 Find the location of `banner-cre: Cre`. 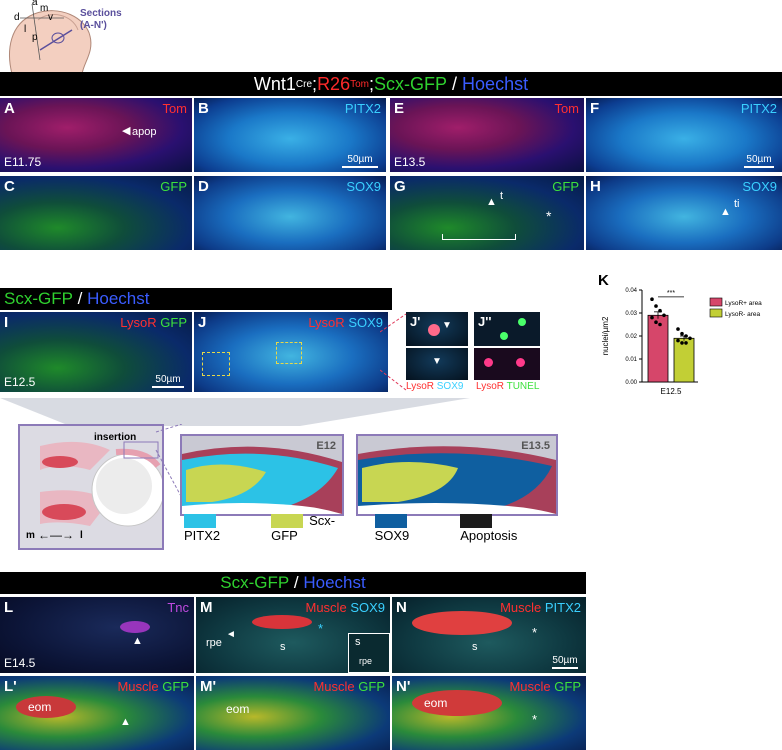

banner-cre: Cre is located at coordinates (304, 84).